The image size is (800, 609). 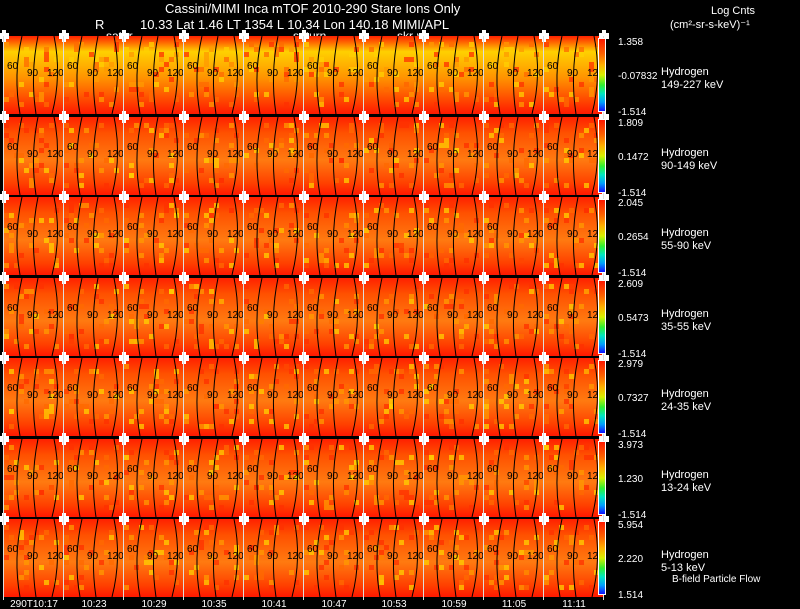 What do you see at coordinates (692, 79) in the screenshot?
I see `species-energy-label: Hydrogen 149-227 keV` at bounding box center [692, 79].